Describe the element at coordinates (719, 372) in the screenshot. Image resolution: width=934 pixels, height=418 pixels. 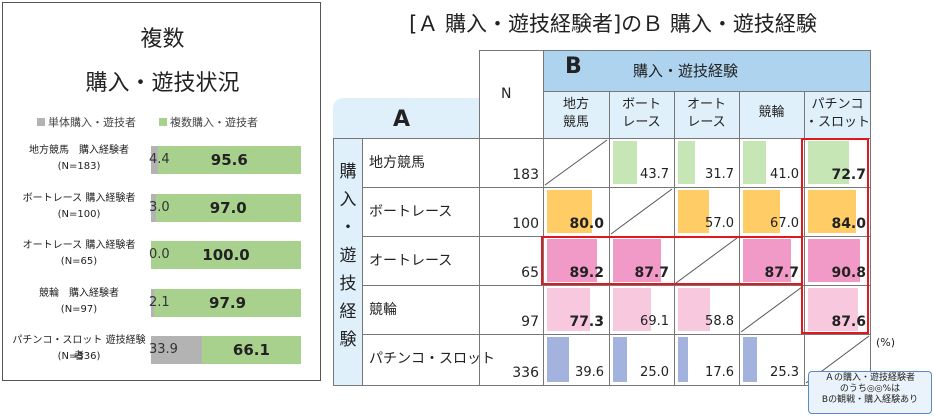
I see `matrix-value: 17.6` at that location.